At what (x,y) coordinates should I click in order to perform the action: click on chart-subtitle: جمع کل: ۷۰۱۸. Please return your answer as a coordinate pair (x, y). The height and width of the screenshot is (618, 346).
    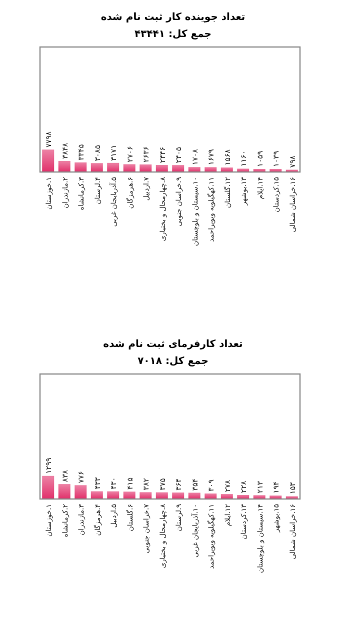
    Looking at the image, I should click on (173, 361).